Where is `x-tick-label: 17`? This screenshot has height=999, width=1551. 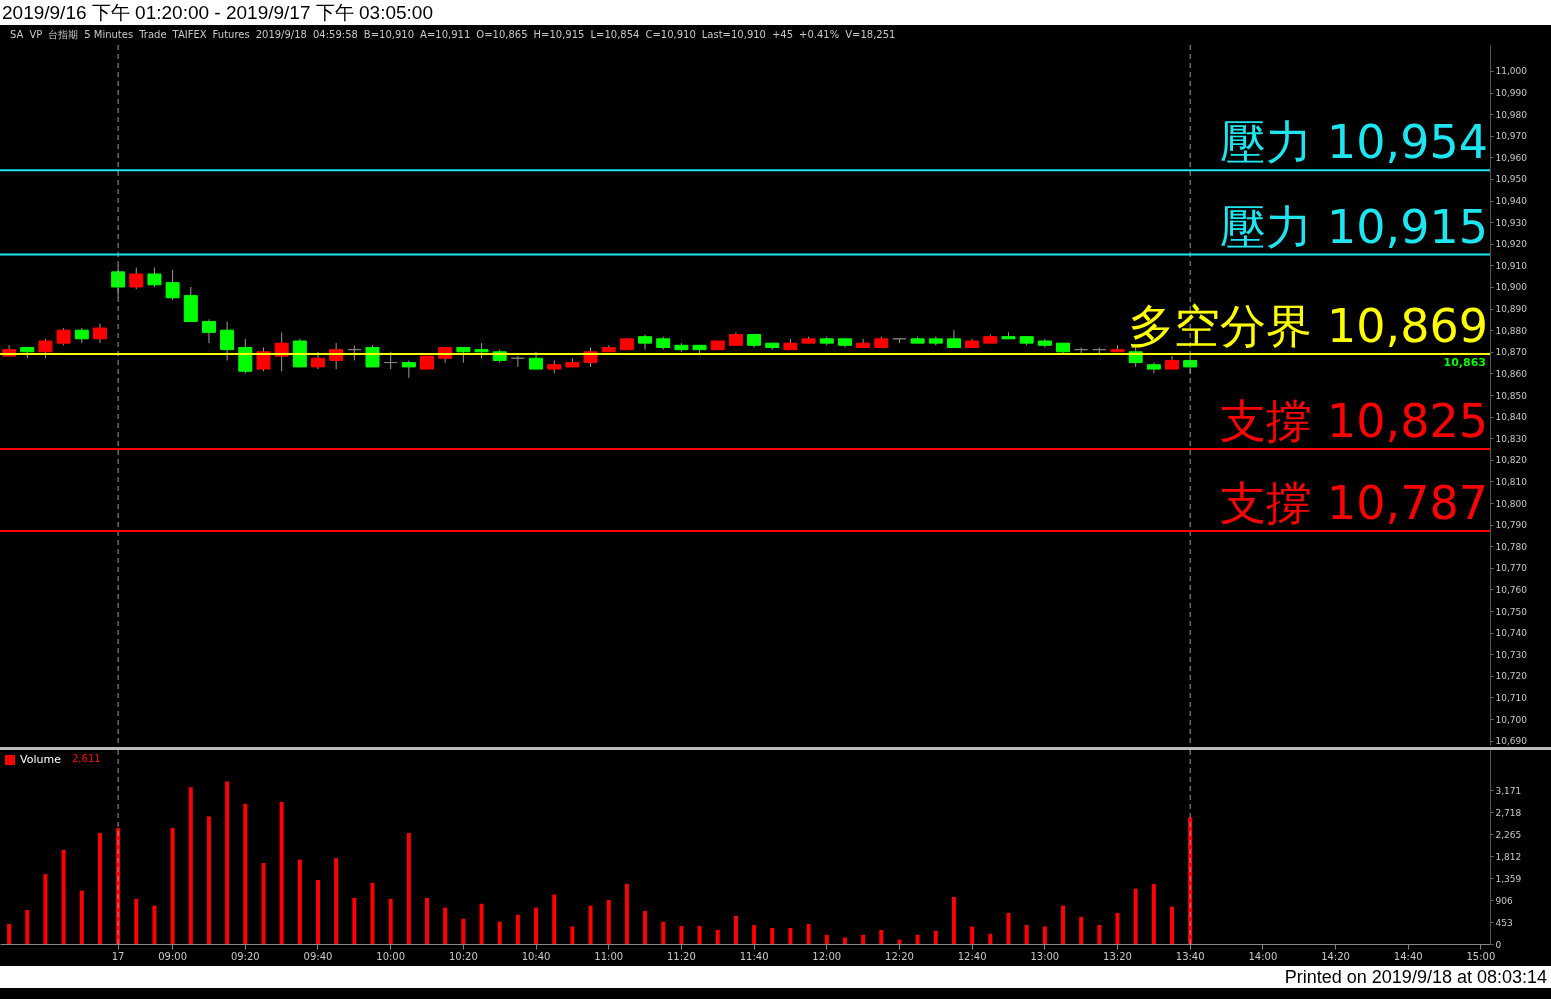
x-tick-label: 17 is located at coordinates (118, 956).